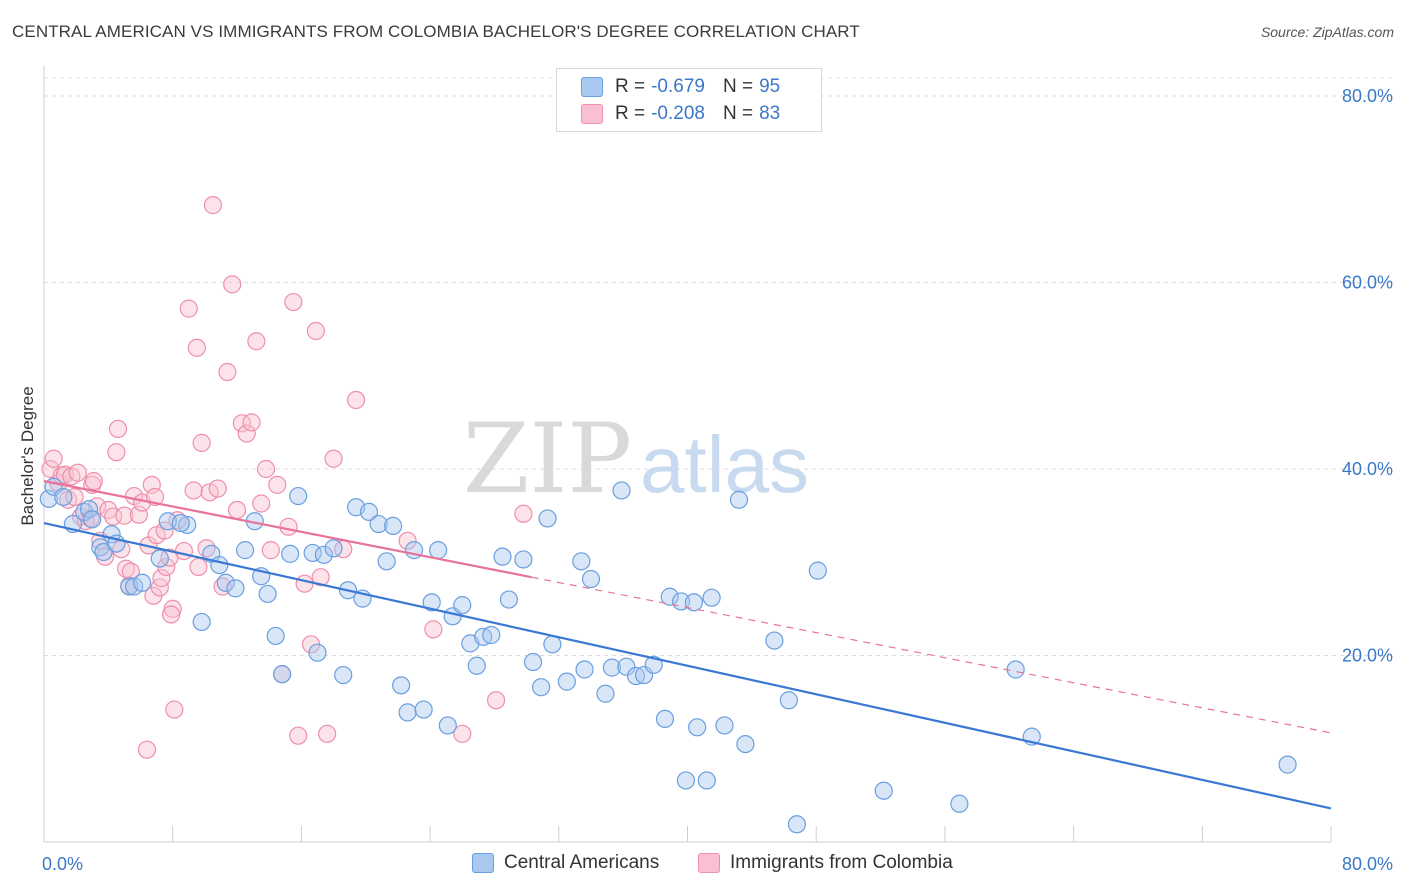 This screenshot has height=892, width=1406. I want to click on legend-n-value: 95, so click(770, 86).